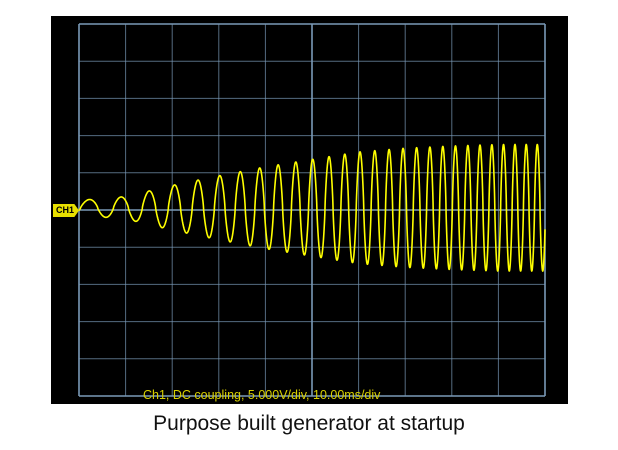 This screenshot has height=450, width=618. Describe the element at coordinates (309, 423) in the screenshot. I see `figure-caption: Purpose built generator at startup` at that location.